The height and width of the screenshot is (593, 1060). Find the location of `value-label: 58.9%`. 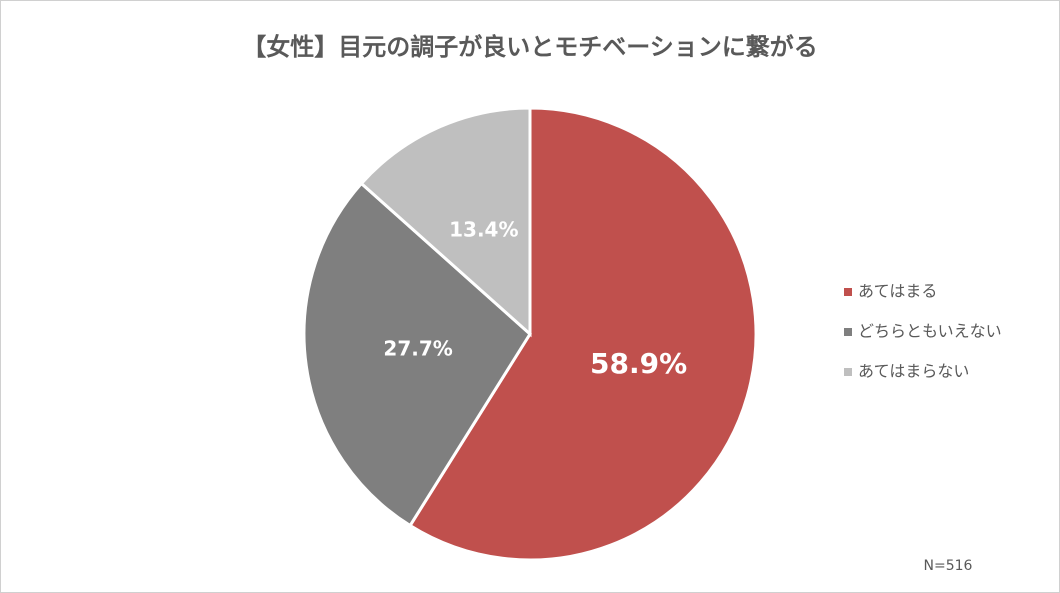

value-label: 58.9% is located at coordinates (638, 363).